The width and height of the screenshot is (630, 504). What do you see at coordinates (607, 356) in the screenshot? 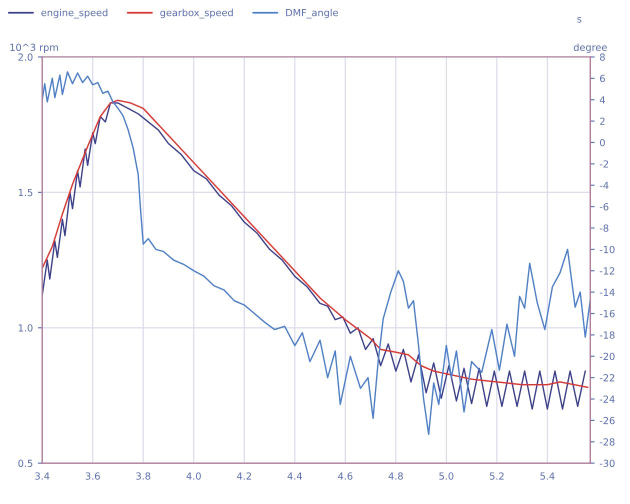
I see `y2-tick-label: -20` at bounding box center [607, 356].